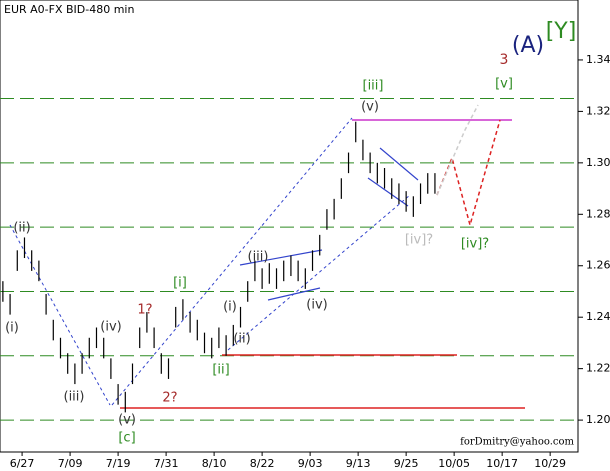  What do you see at coordinates (406, 463) in the screenshot?
I see `x-tick-label: 9/25` at bounding box center [406, 463].